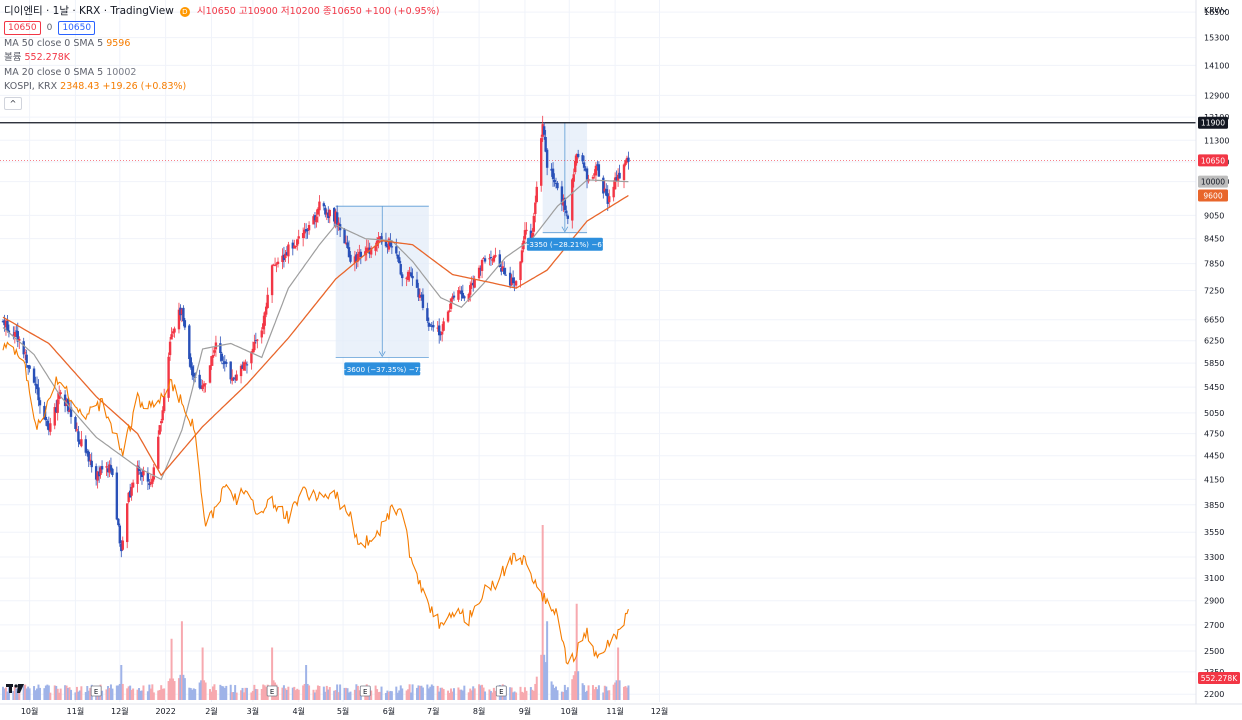  Describe the element at coordinates (479, 711) in the screenshot. I see `time-tick-label: 8월` at that location.